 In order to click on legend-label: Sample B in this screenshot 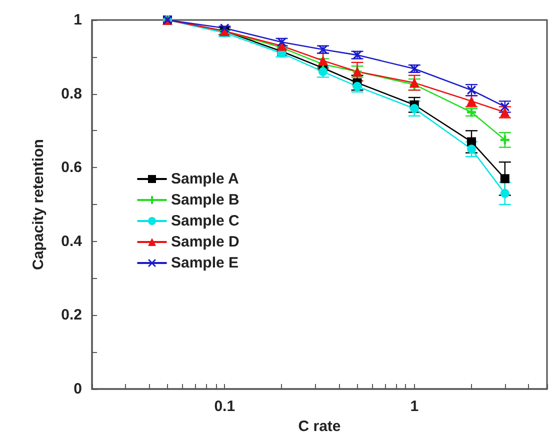, I will do `click(205, 200)`.